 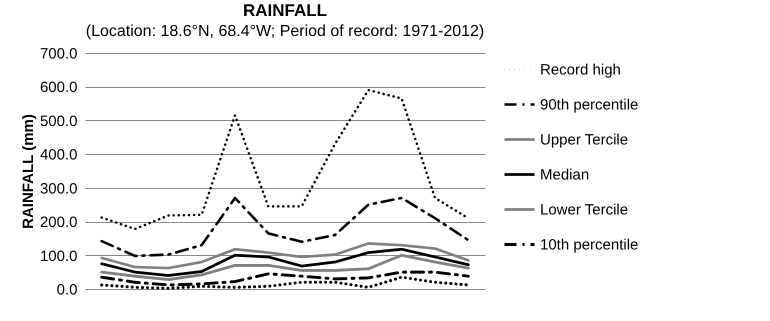 What do you see at coordinates (59, 54) in the screenshot?
I see `y-tick-label: 700.0` at bounding box center [59, 54].